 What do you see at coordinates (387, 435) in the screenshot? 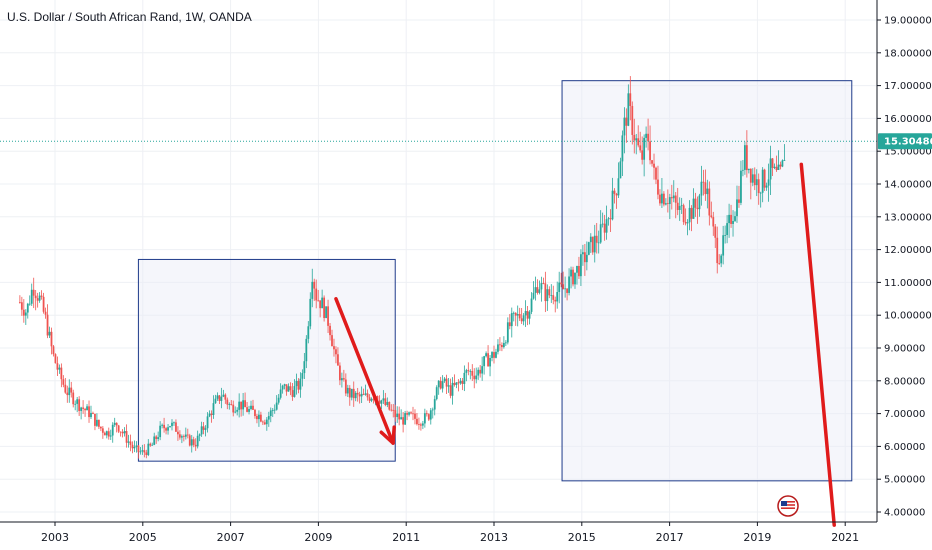
I see `down-arrow-head` at bounding box center [387, 435].